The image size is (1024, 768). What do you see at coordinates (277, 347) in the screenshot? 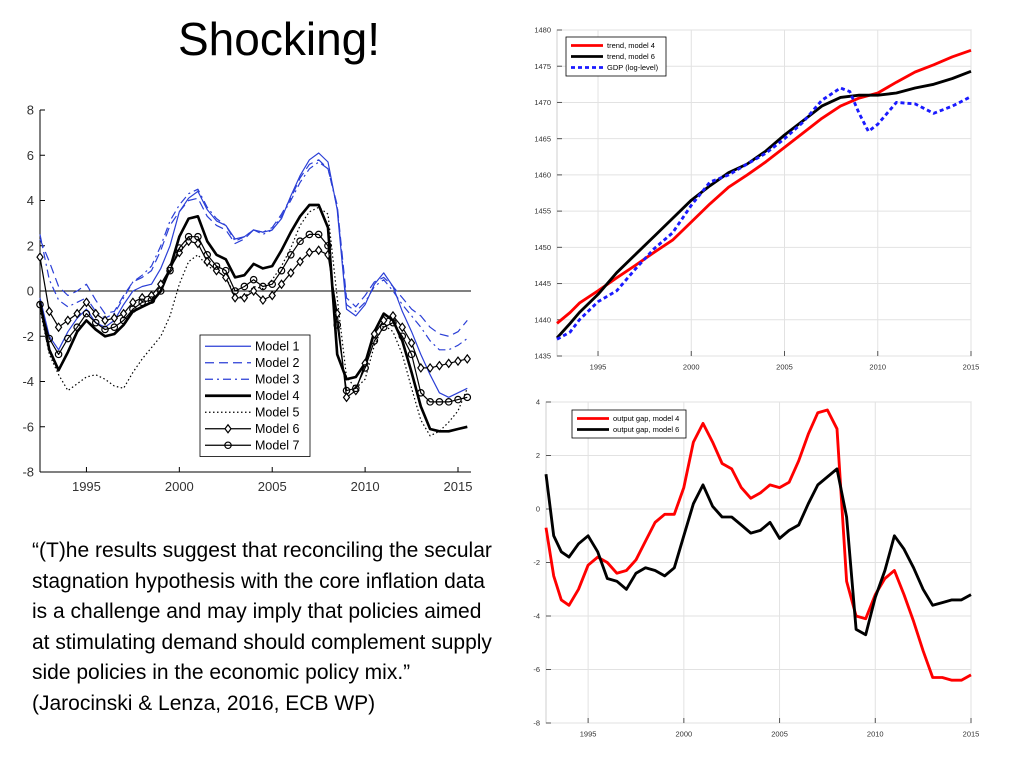
I see `legend-label: Model 1` at bounding box center [277, 347].